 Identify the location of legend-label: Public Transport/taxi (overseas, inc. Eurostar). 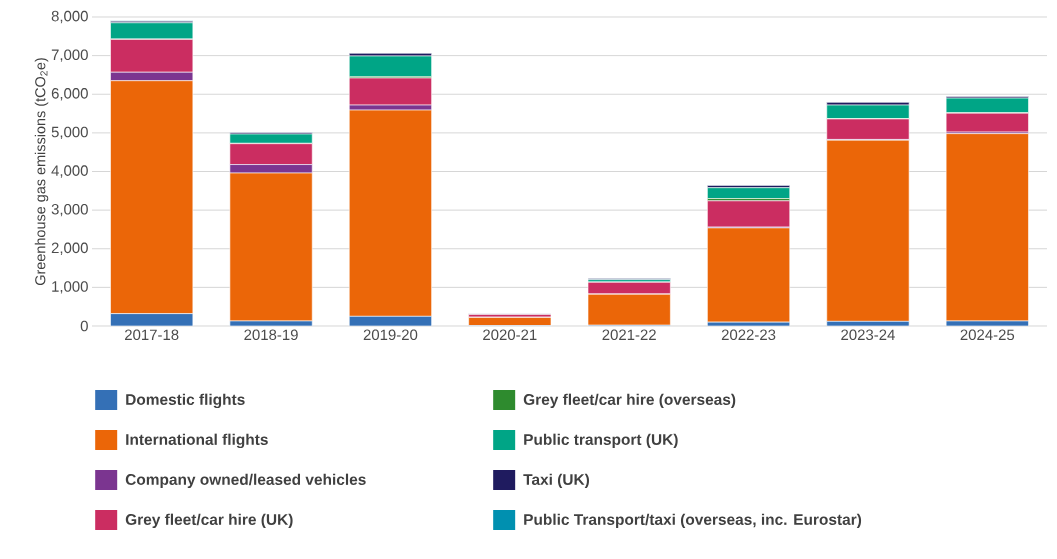
(693, 521).